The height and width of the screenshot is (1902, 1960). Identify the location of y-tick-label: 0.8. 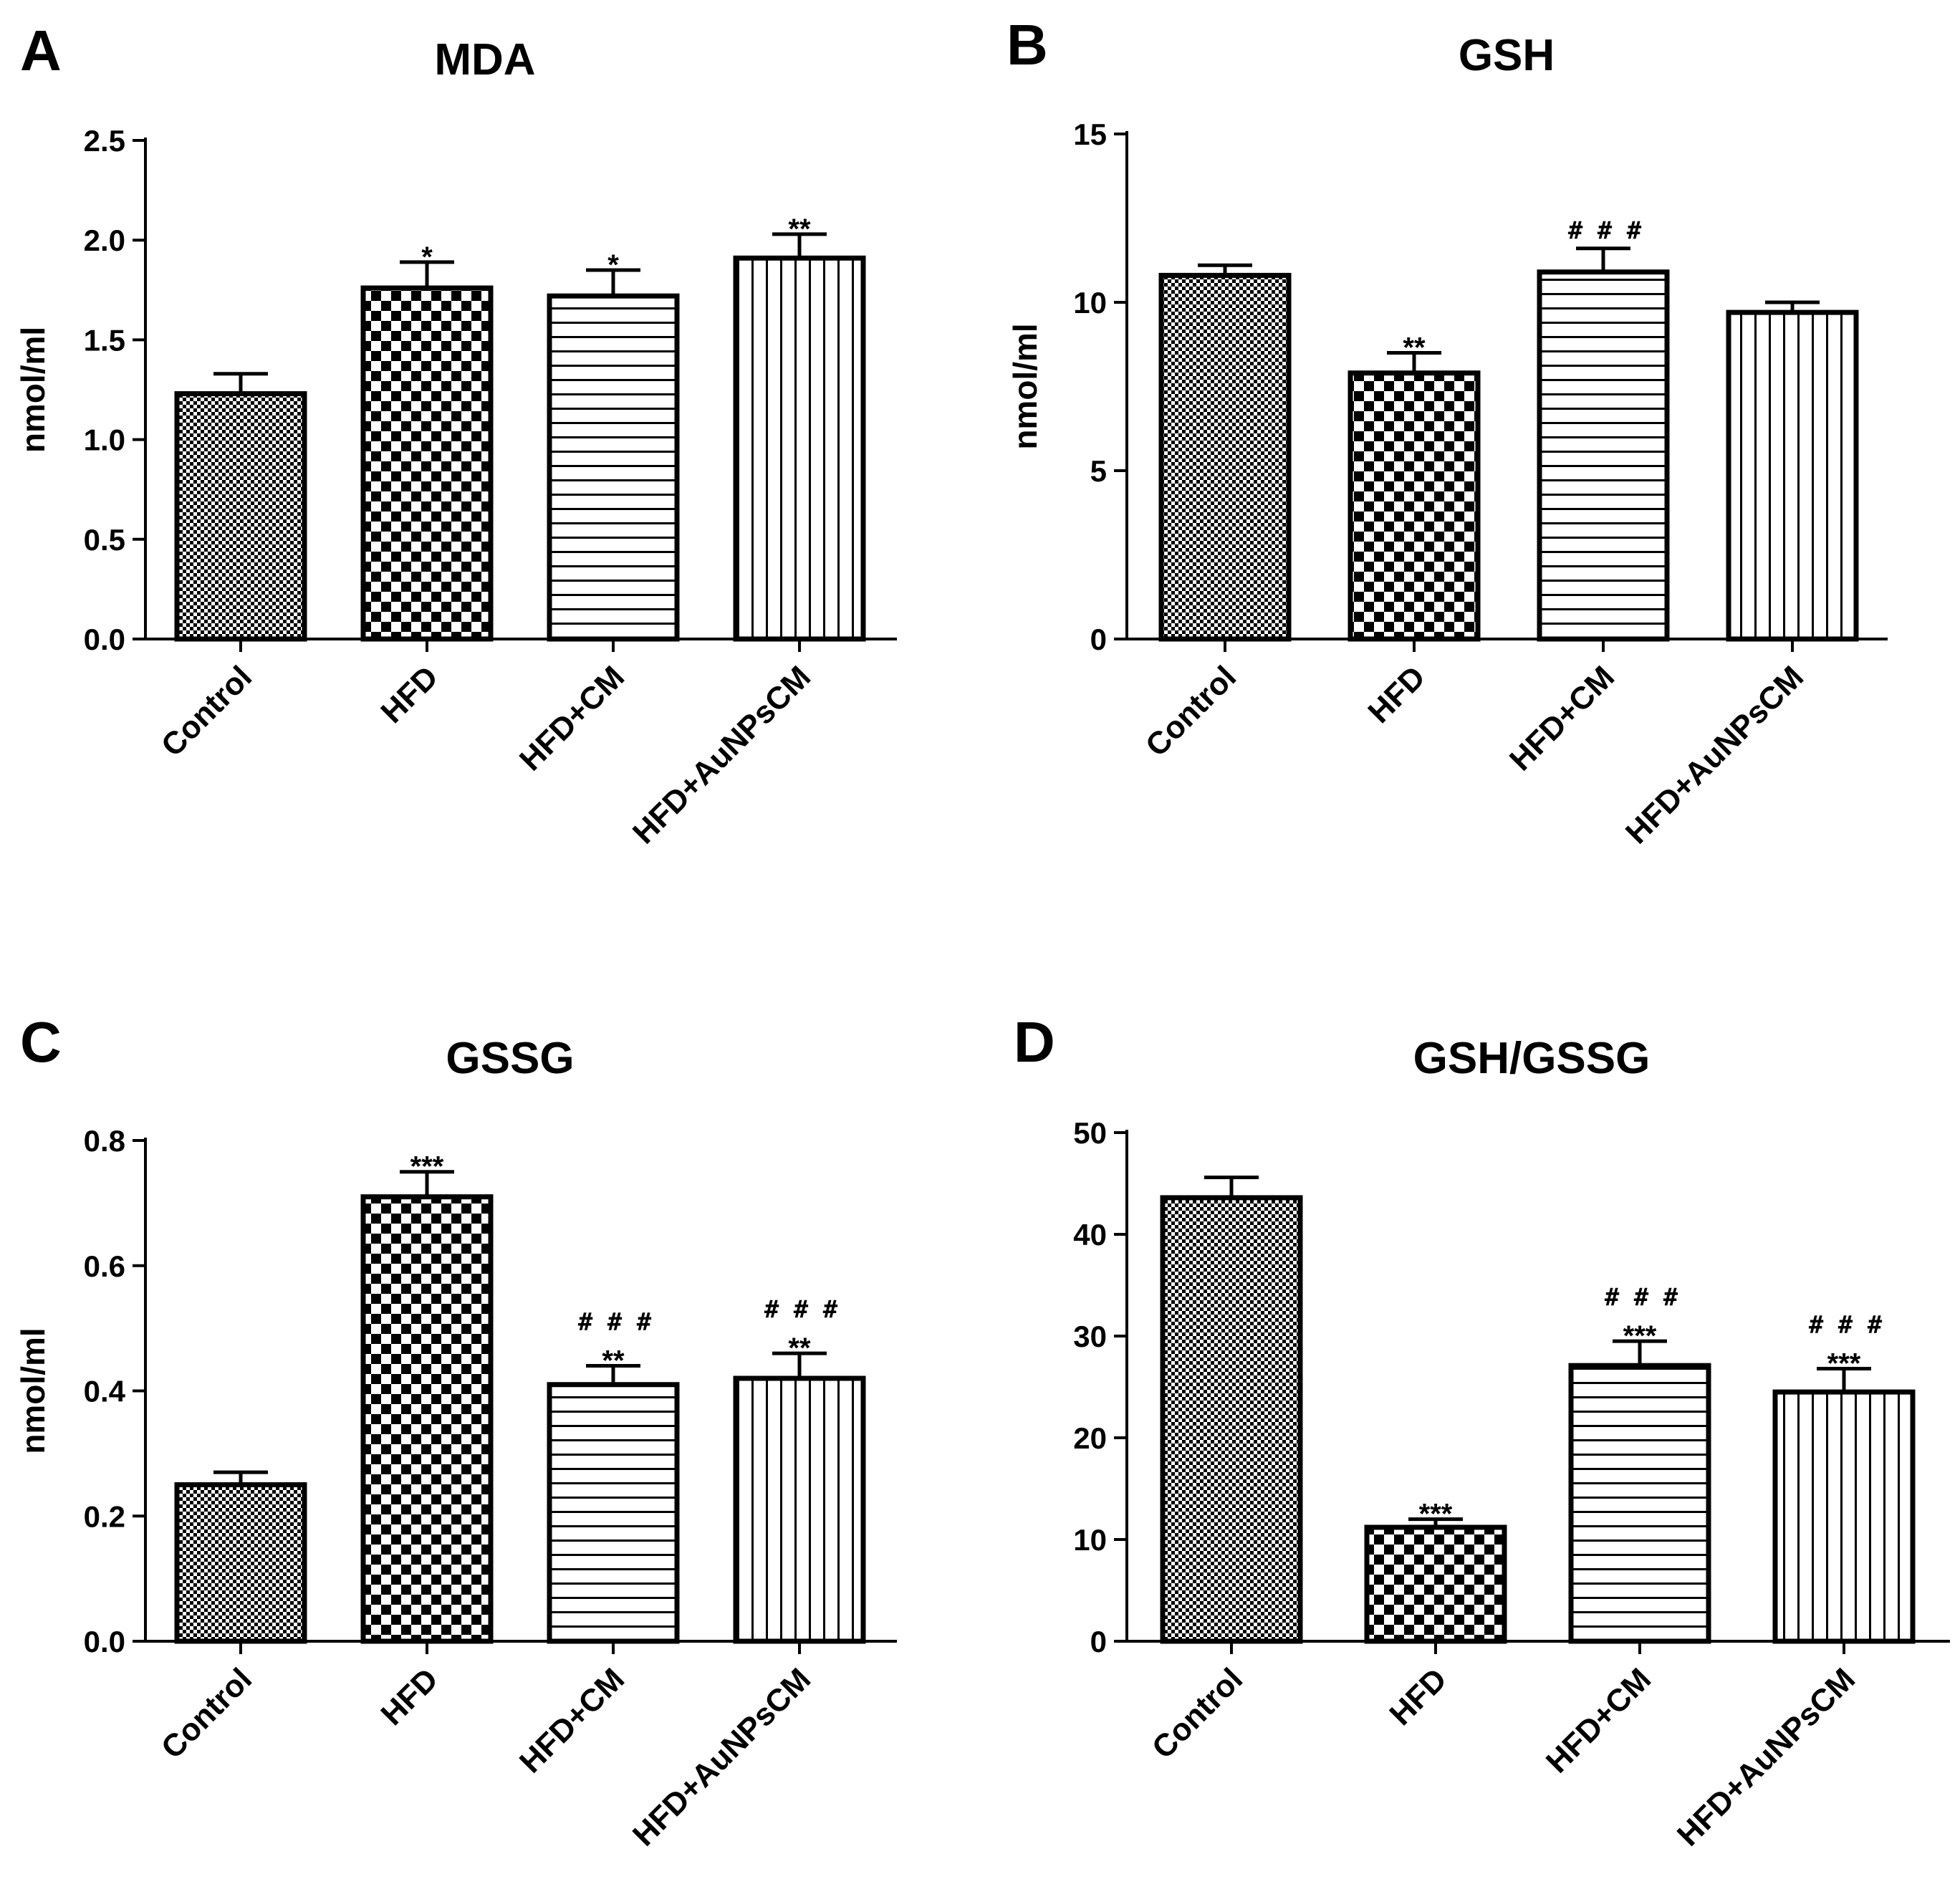
(105, 1141).